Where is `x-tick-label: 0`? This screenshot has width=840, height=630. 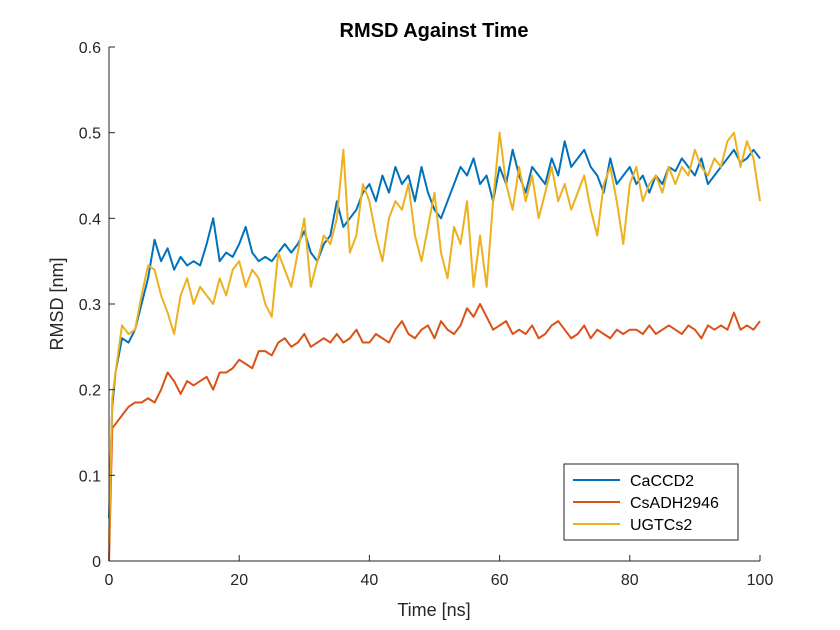
x-tick-label: 0 is located at coordinates (109, 580).